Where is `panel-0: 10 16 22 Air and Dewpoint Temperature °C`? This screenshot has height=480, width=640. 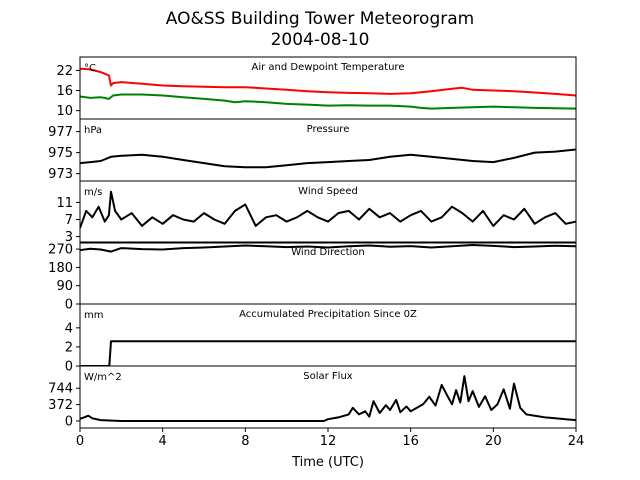 panel-0: 10 16 22 Air and Dewpoint Temperature °C is located at coordinates (316, 88).